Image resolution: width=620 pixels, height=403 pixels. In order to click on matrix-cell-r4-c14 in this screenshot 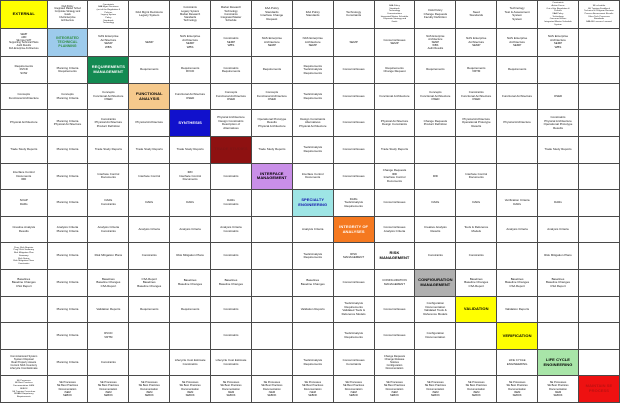, I will do `click(598, 123)`.